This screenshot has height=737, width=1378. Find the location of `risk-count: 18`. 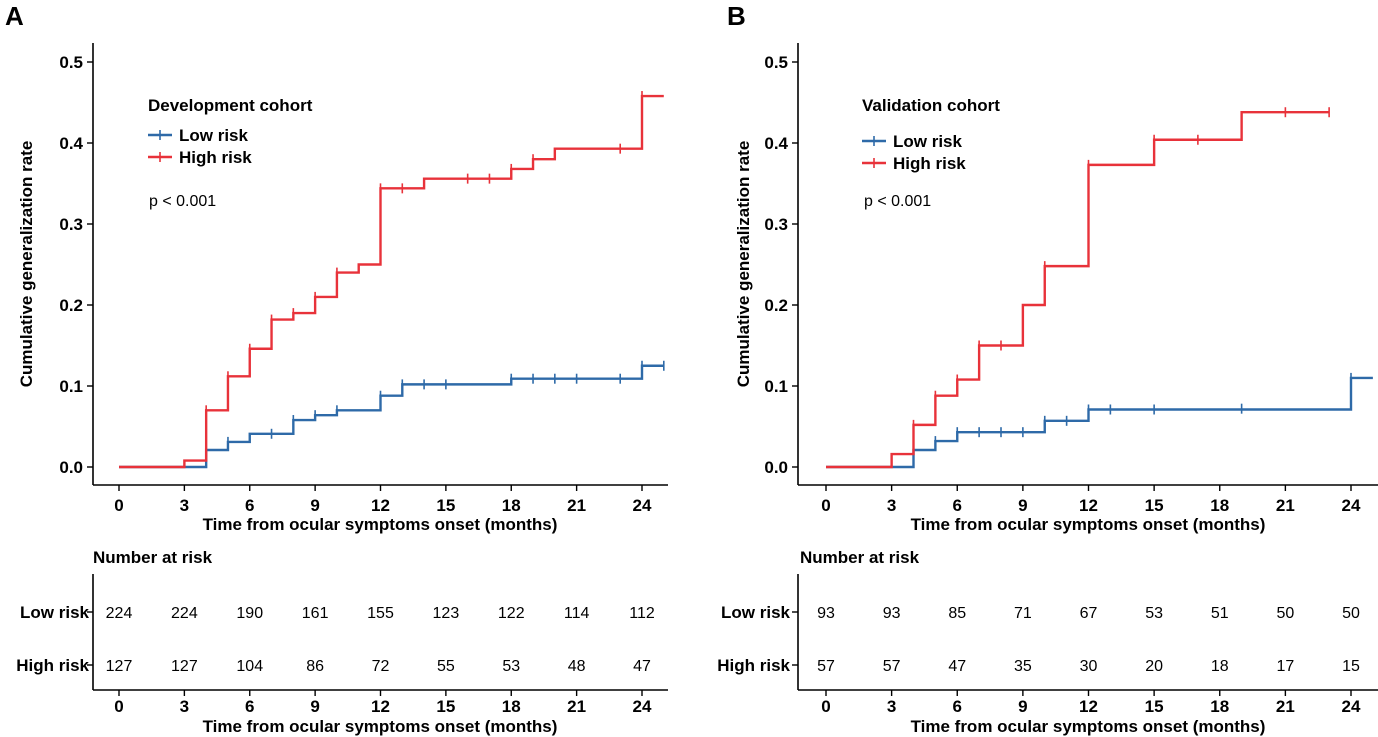

risk-count: 18 is located at coordinates (1220, 666).